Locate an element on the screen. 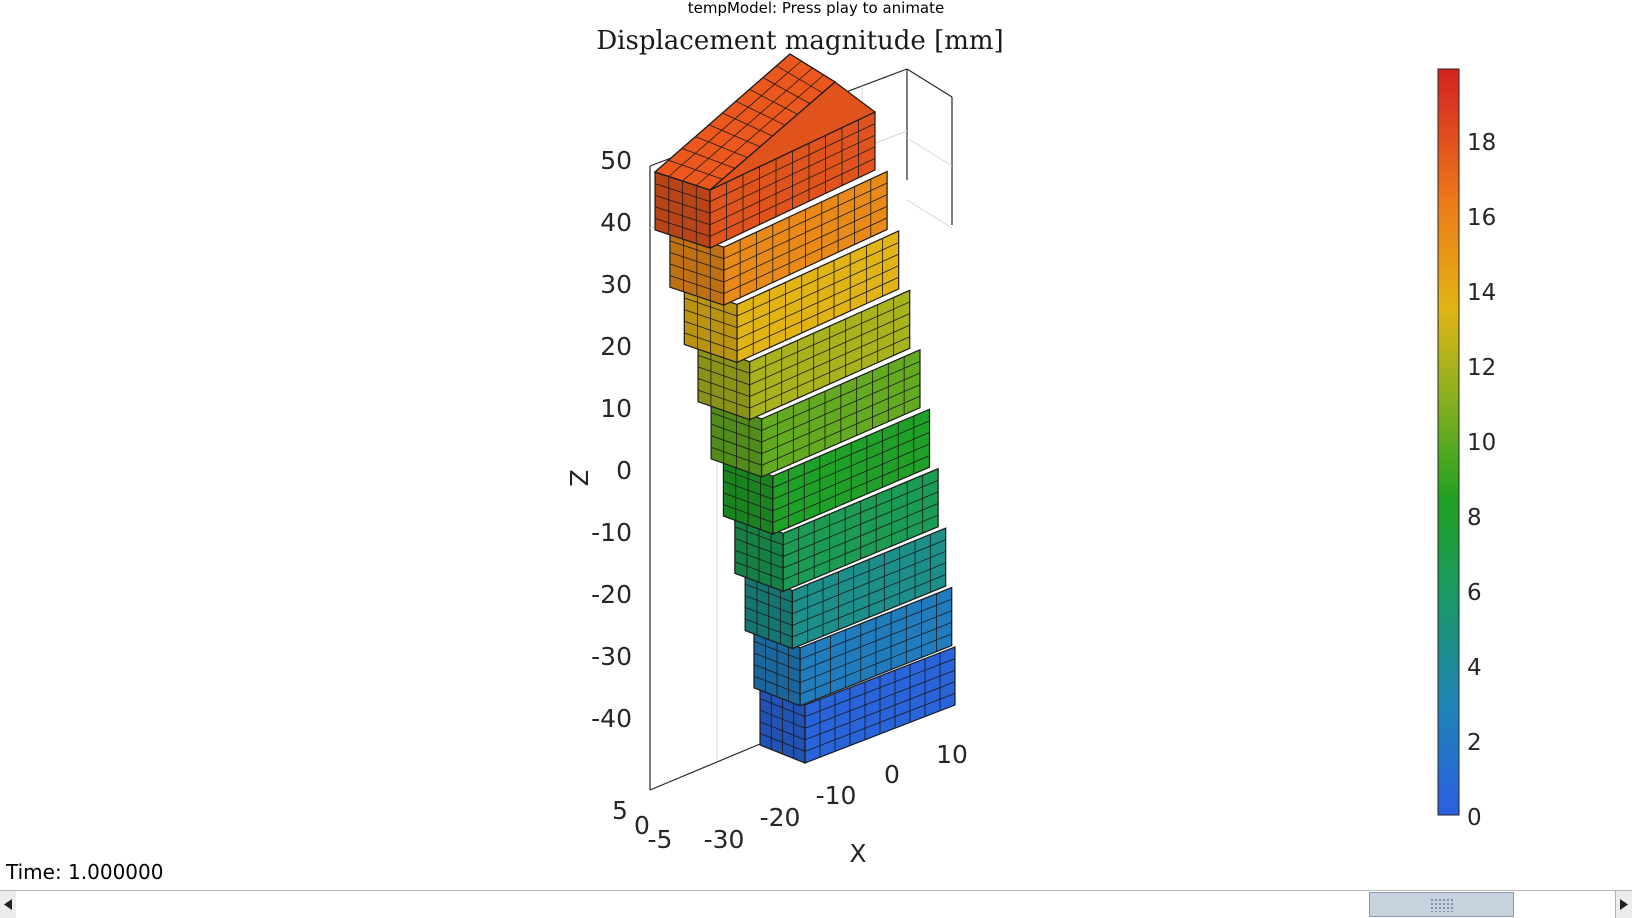  z-tick-label: 50 is located at coordinates (616, 160).